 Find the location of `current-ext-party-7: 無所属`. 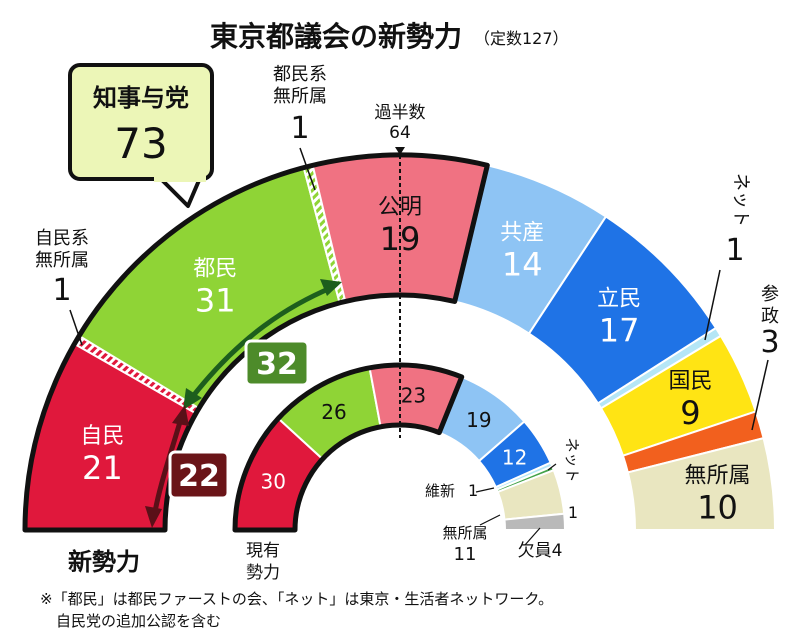

current-ext-party-7: 無所属 is located at coordinates (464, 533).